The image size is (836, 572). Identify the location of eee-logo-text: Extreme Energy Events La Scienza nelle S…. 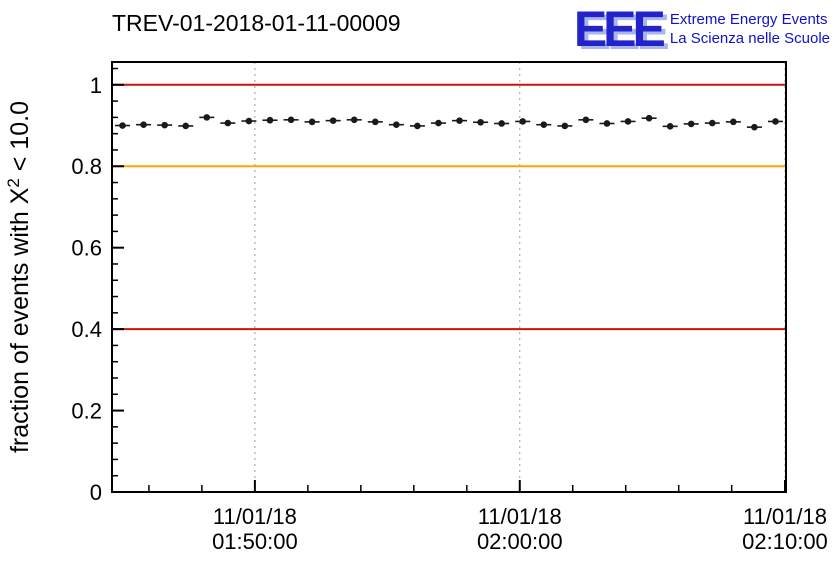
(750, 29).